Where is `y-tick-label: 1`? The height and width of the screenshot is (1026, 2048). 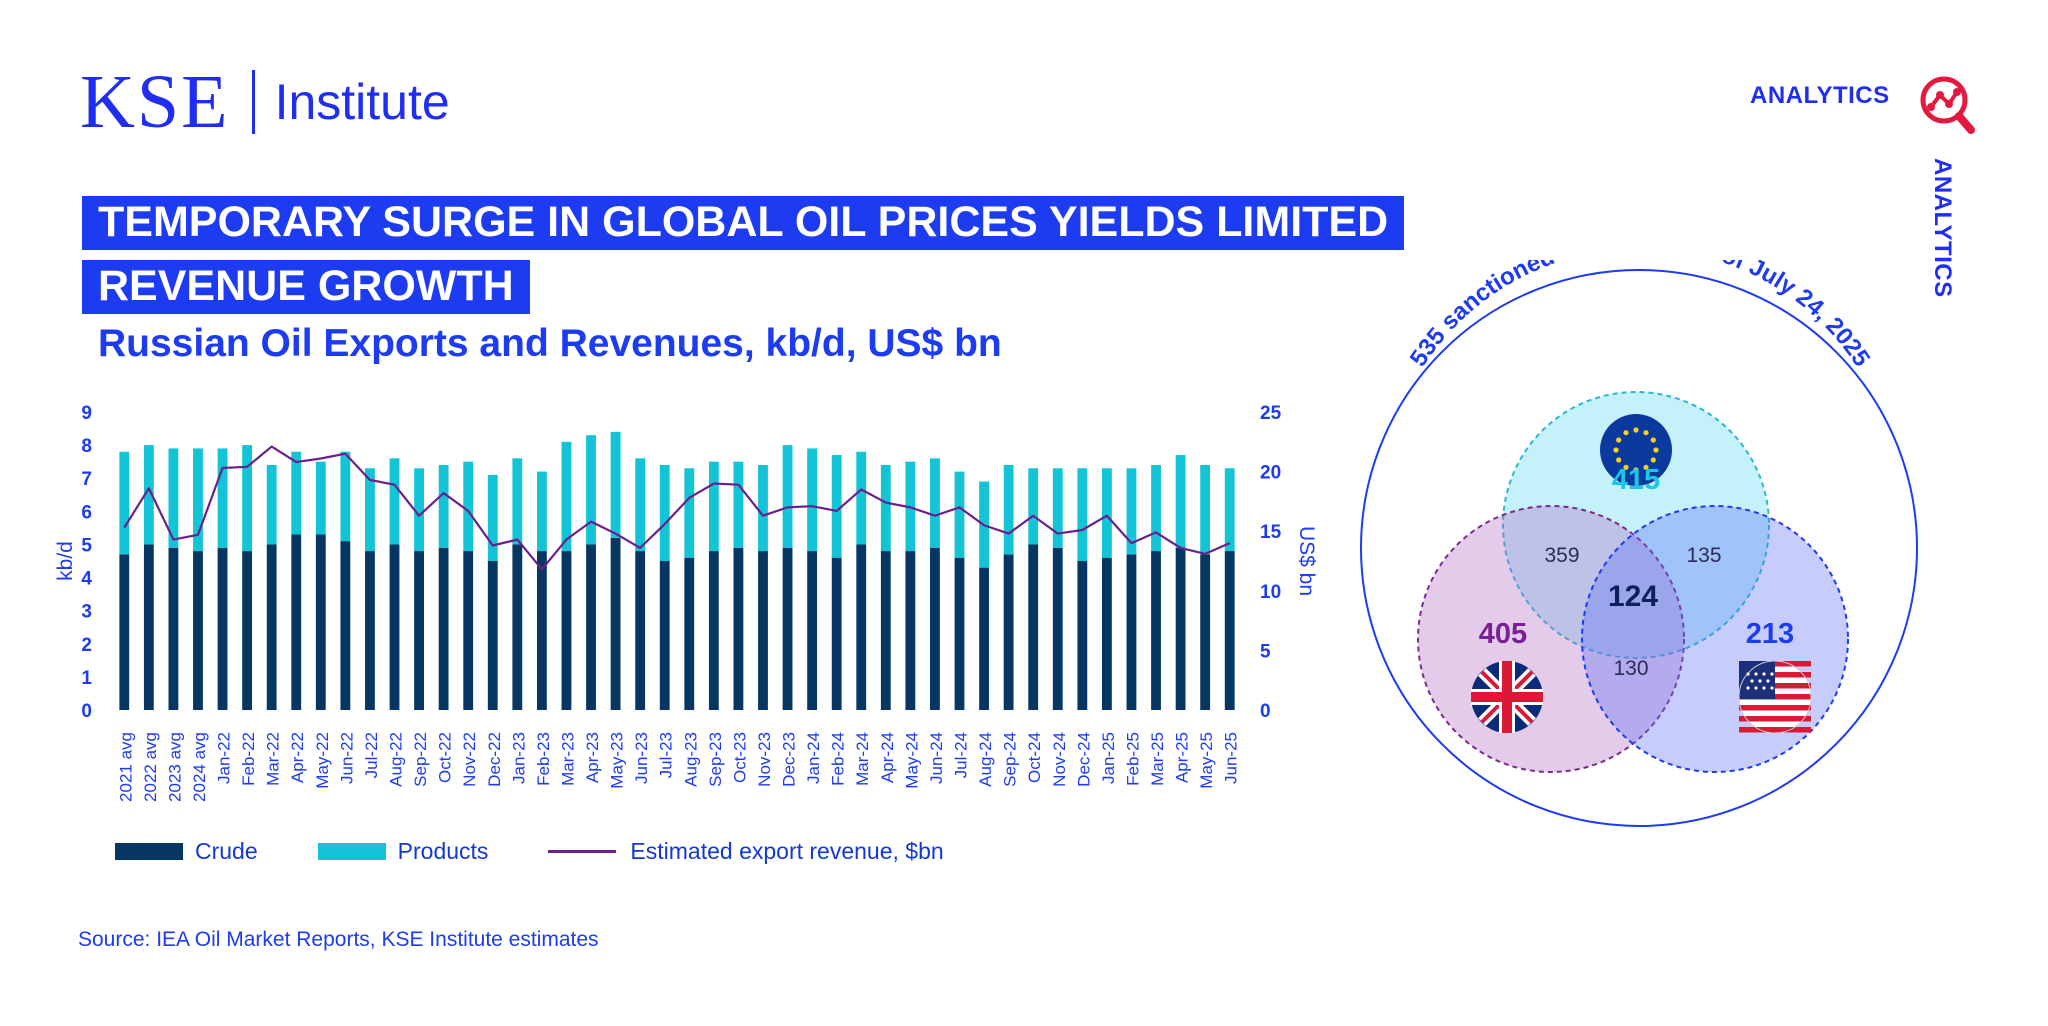 y-tick-label: 1 is located at coordinates (86, 678).